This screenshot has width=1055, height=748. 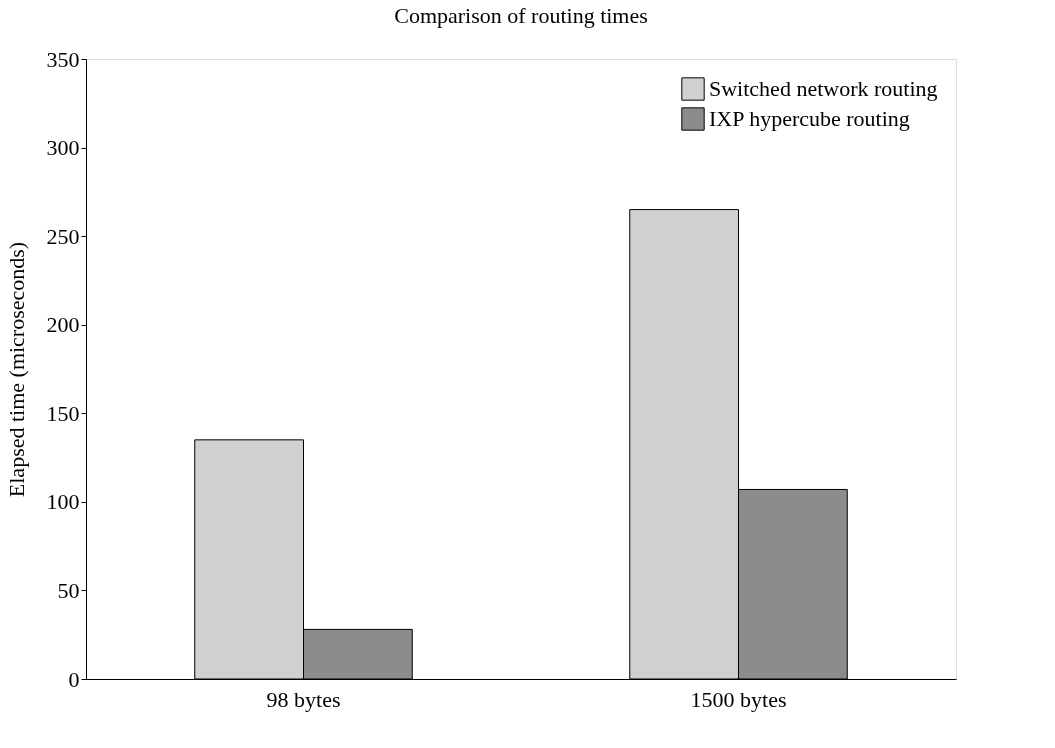 I want to click on y-tick-label: 200, so click(x=63, y=325).